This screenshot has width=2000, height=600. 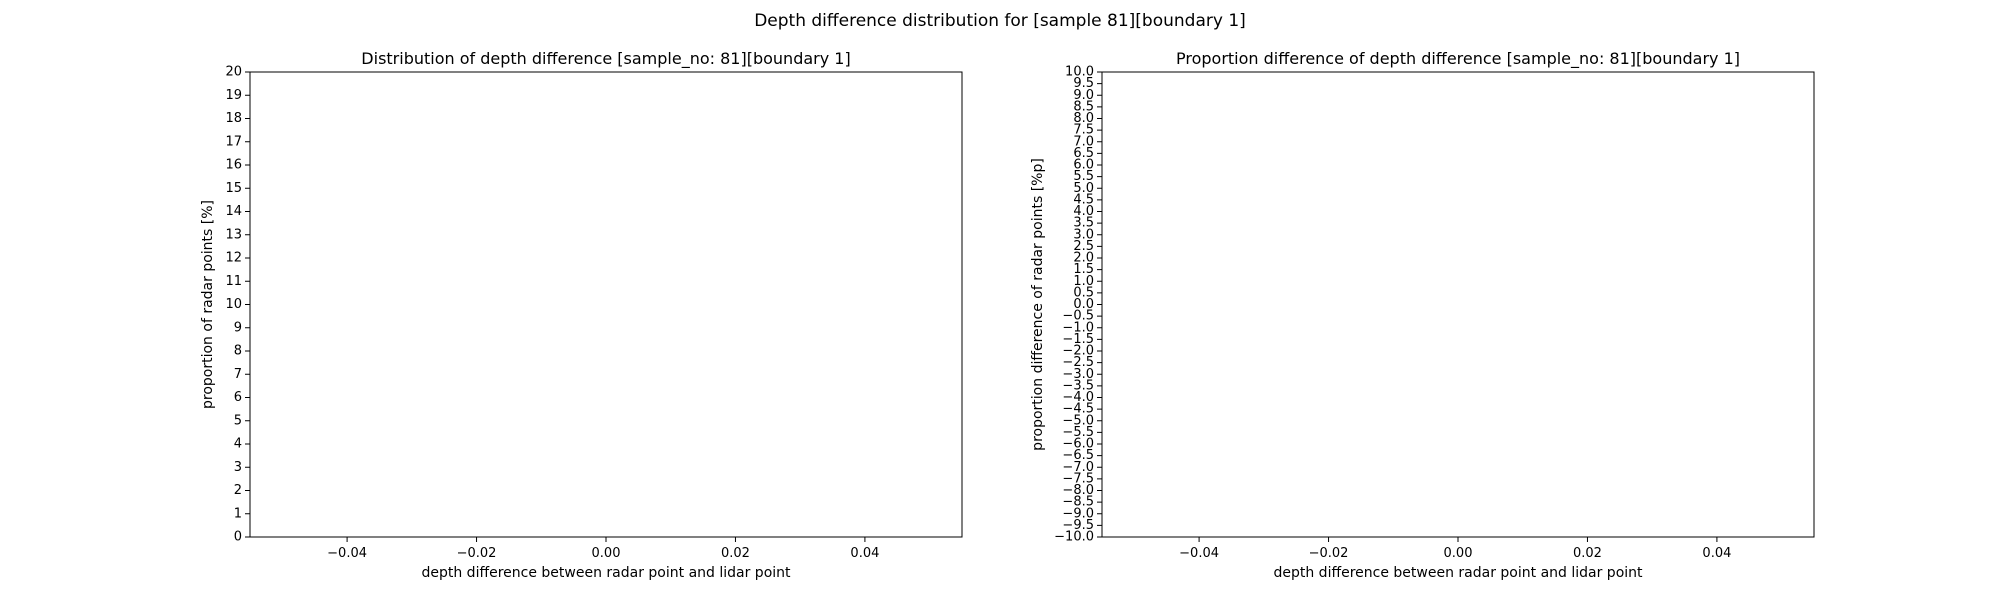 I want to click on right-x-tick-label: 0.02, so click(x=1587, y=553).